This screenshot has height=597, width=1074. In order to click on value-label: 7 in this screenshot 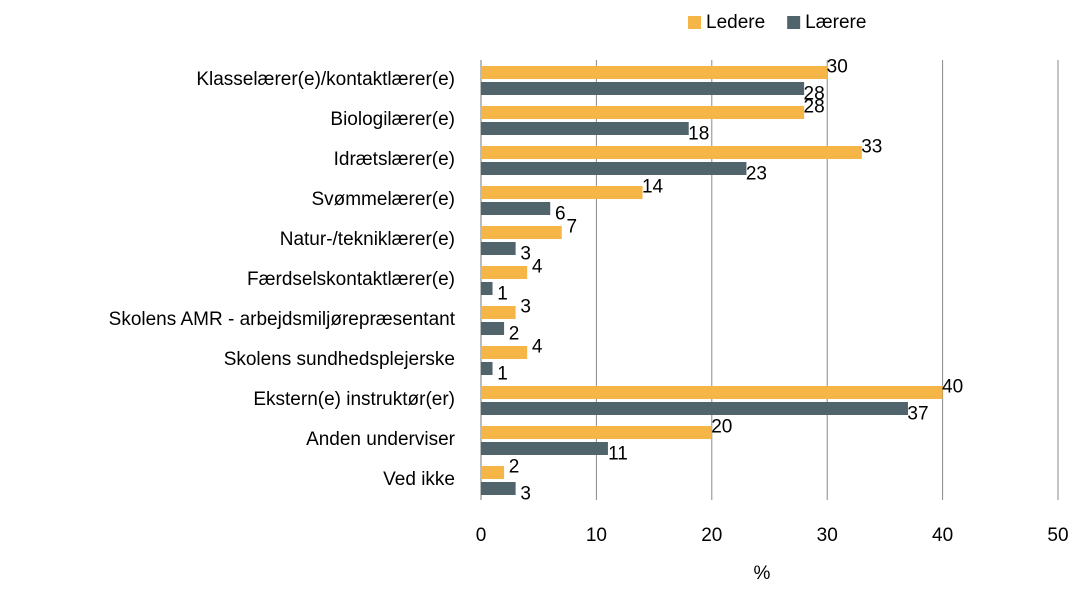, I will do `click(571, 227)`.